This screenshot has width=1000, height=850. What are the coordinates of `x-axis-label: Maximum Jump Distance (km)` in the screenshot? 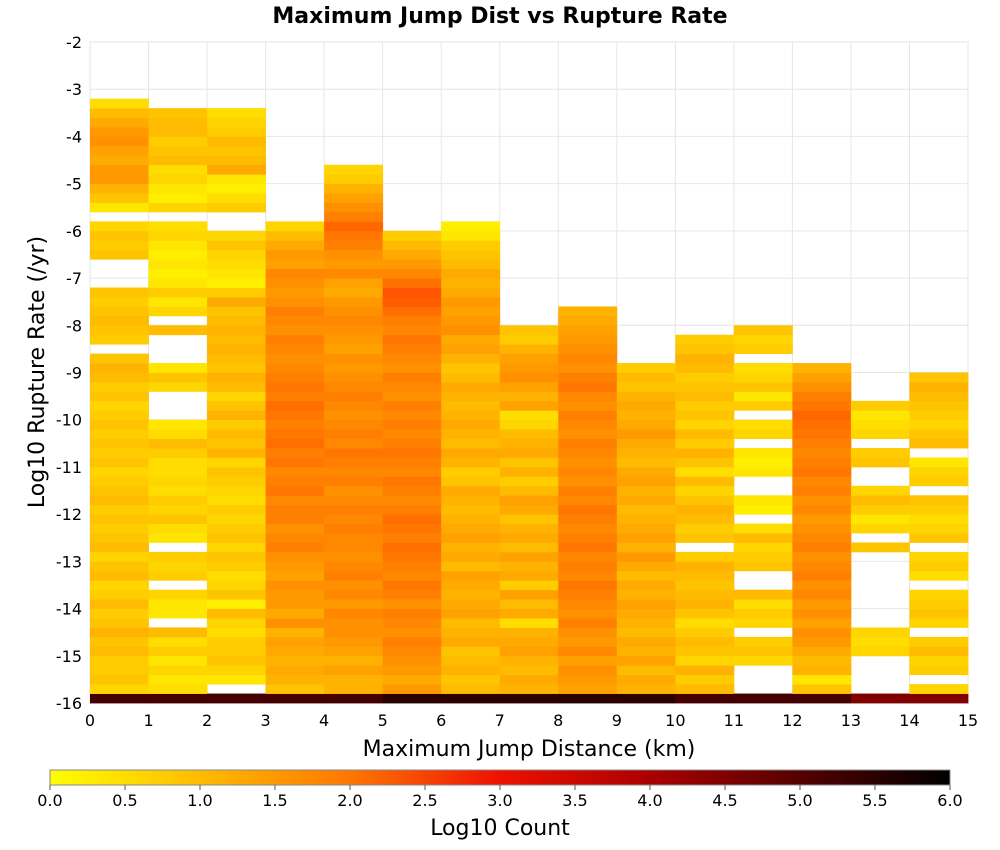 It's located at (529, 749).